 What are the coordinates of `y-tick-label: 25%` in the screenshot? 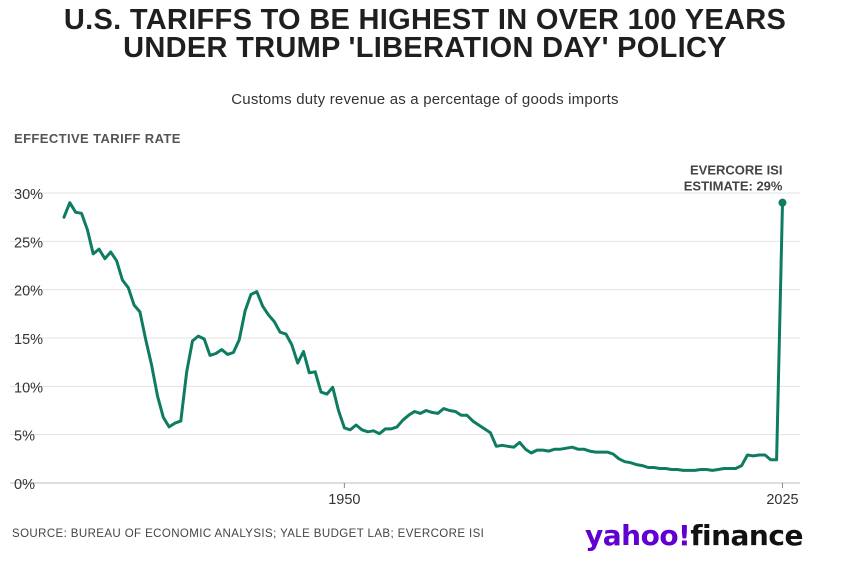 It's located at (28, 243).